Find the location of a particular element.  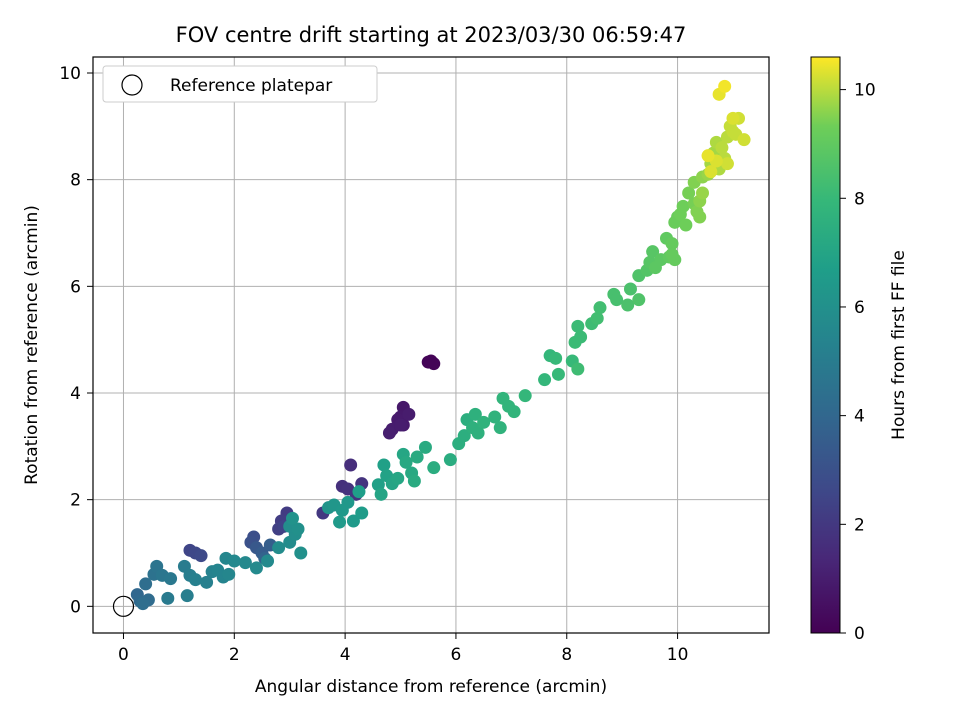

x-tick-label: 2 is located at coordinates (234, 655).